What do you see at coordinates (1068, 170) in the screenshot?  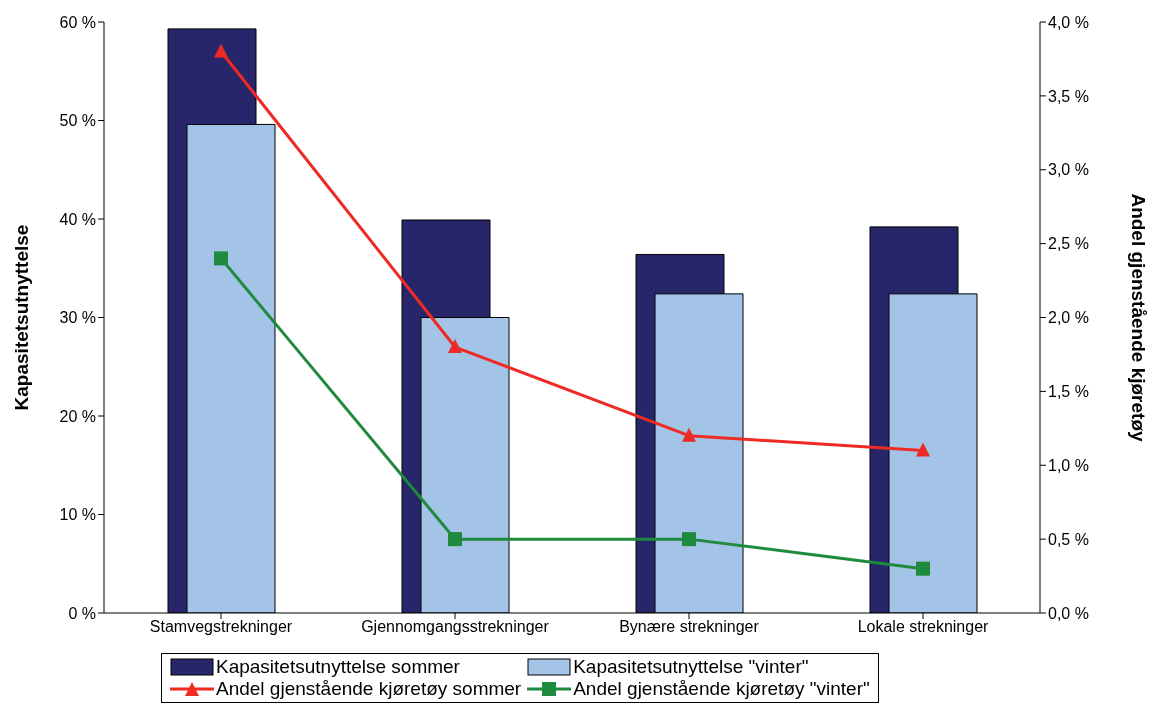 I see `y2-tick-label: 3,0 %` at bounding box center [1068, 170].